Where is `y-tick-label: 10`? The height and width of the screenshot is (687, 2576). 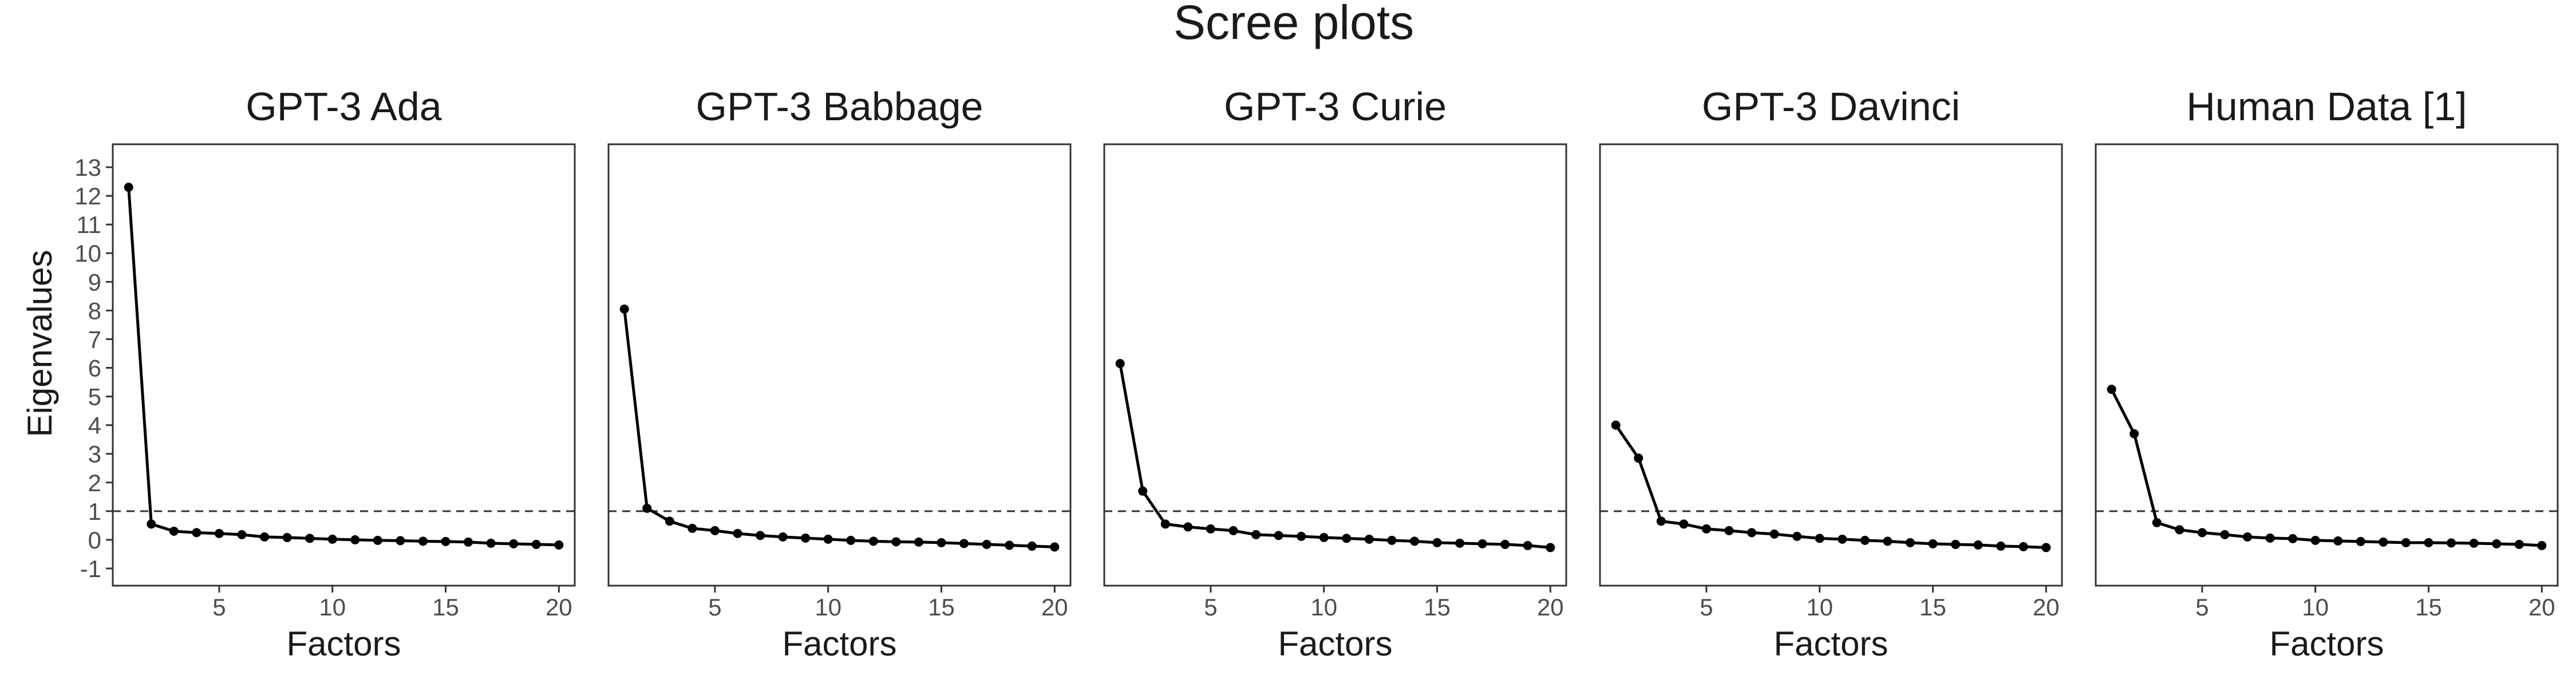
y-tick-label: 10 is located at coordinates (87, 253).